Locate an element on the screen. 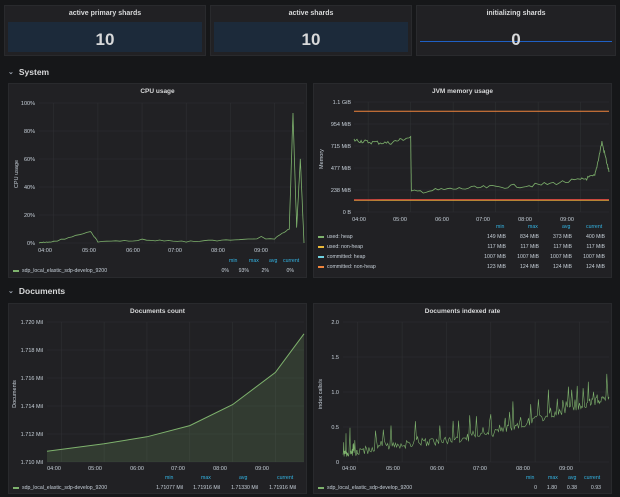 The width and height of the screenshot is (620, 497). legend-series-name: used: non-heap is located at coordinates (345, 247).